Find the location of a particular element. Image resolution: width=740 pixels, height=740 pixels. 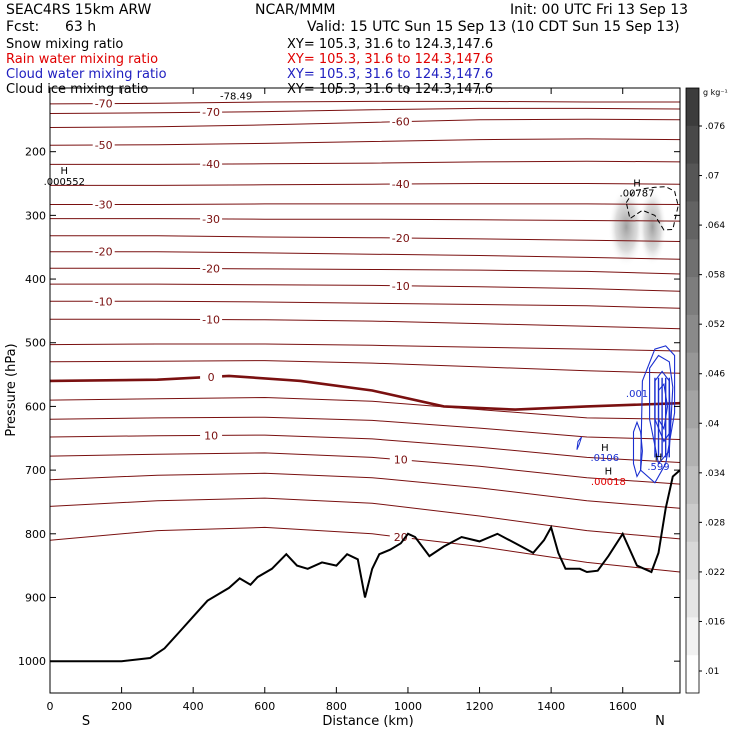

snow-contour is located at coordinates (579, 443).